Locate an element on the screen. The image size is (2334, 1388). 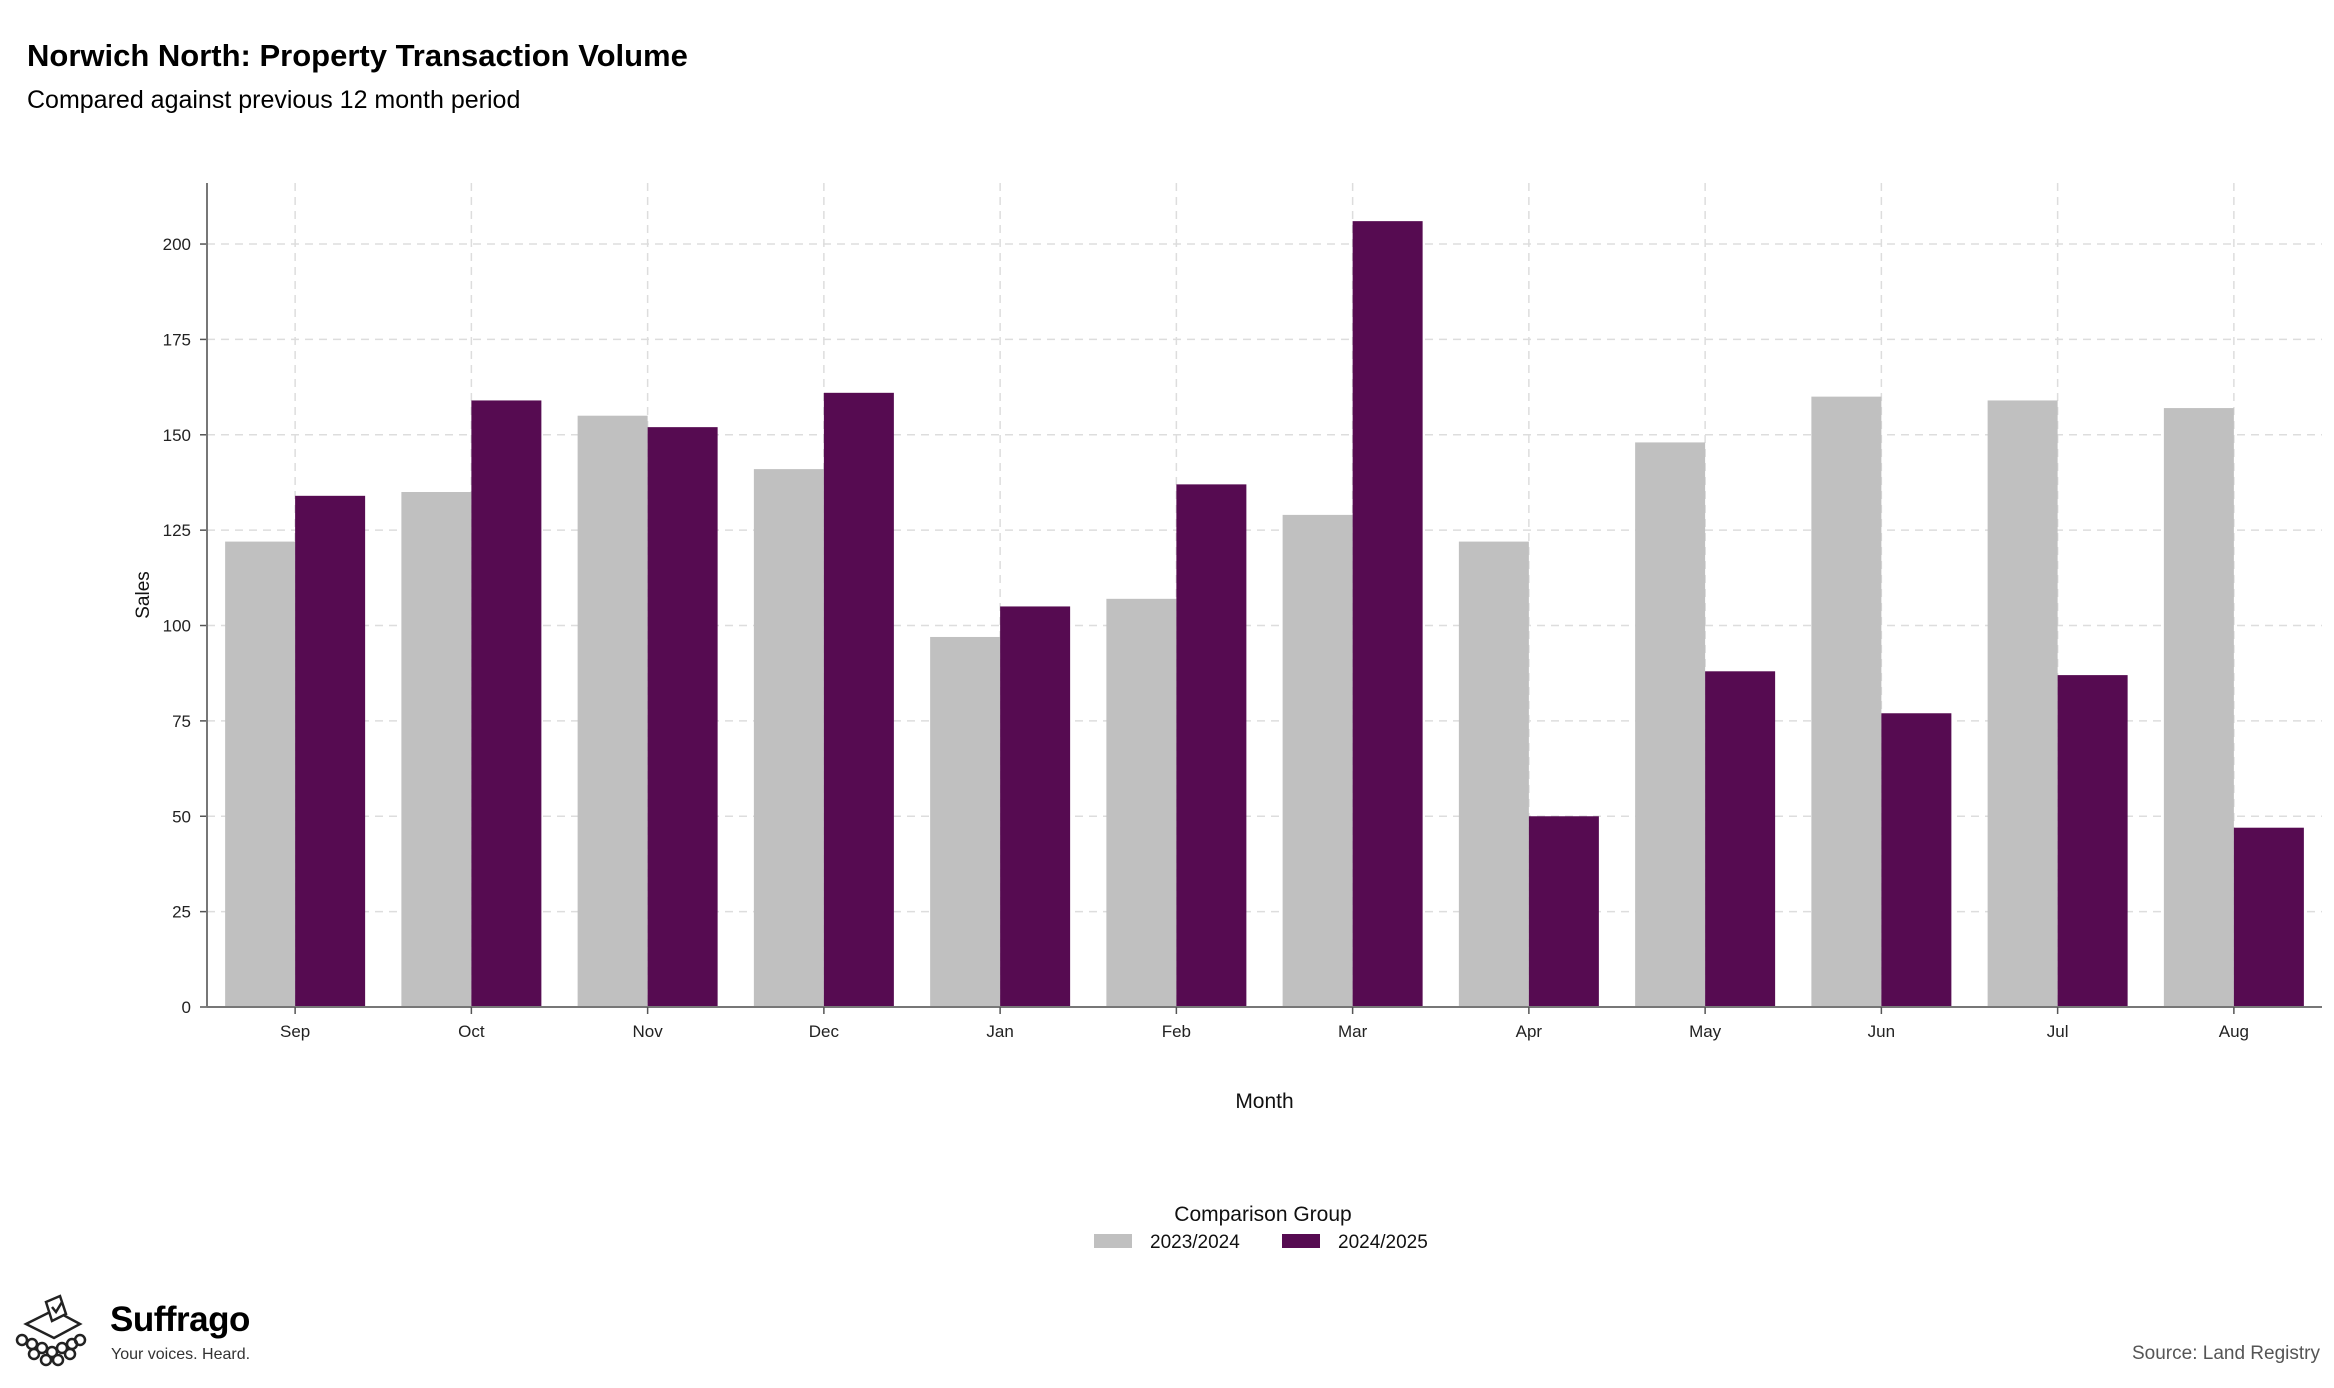
bar-2024-2025-nov is located at coordinates (682, 717).